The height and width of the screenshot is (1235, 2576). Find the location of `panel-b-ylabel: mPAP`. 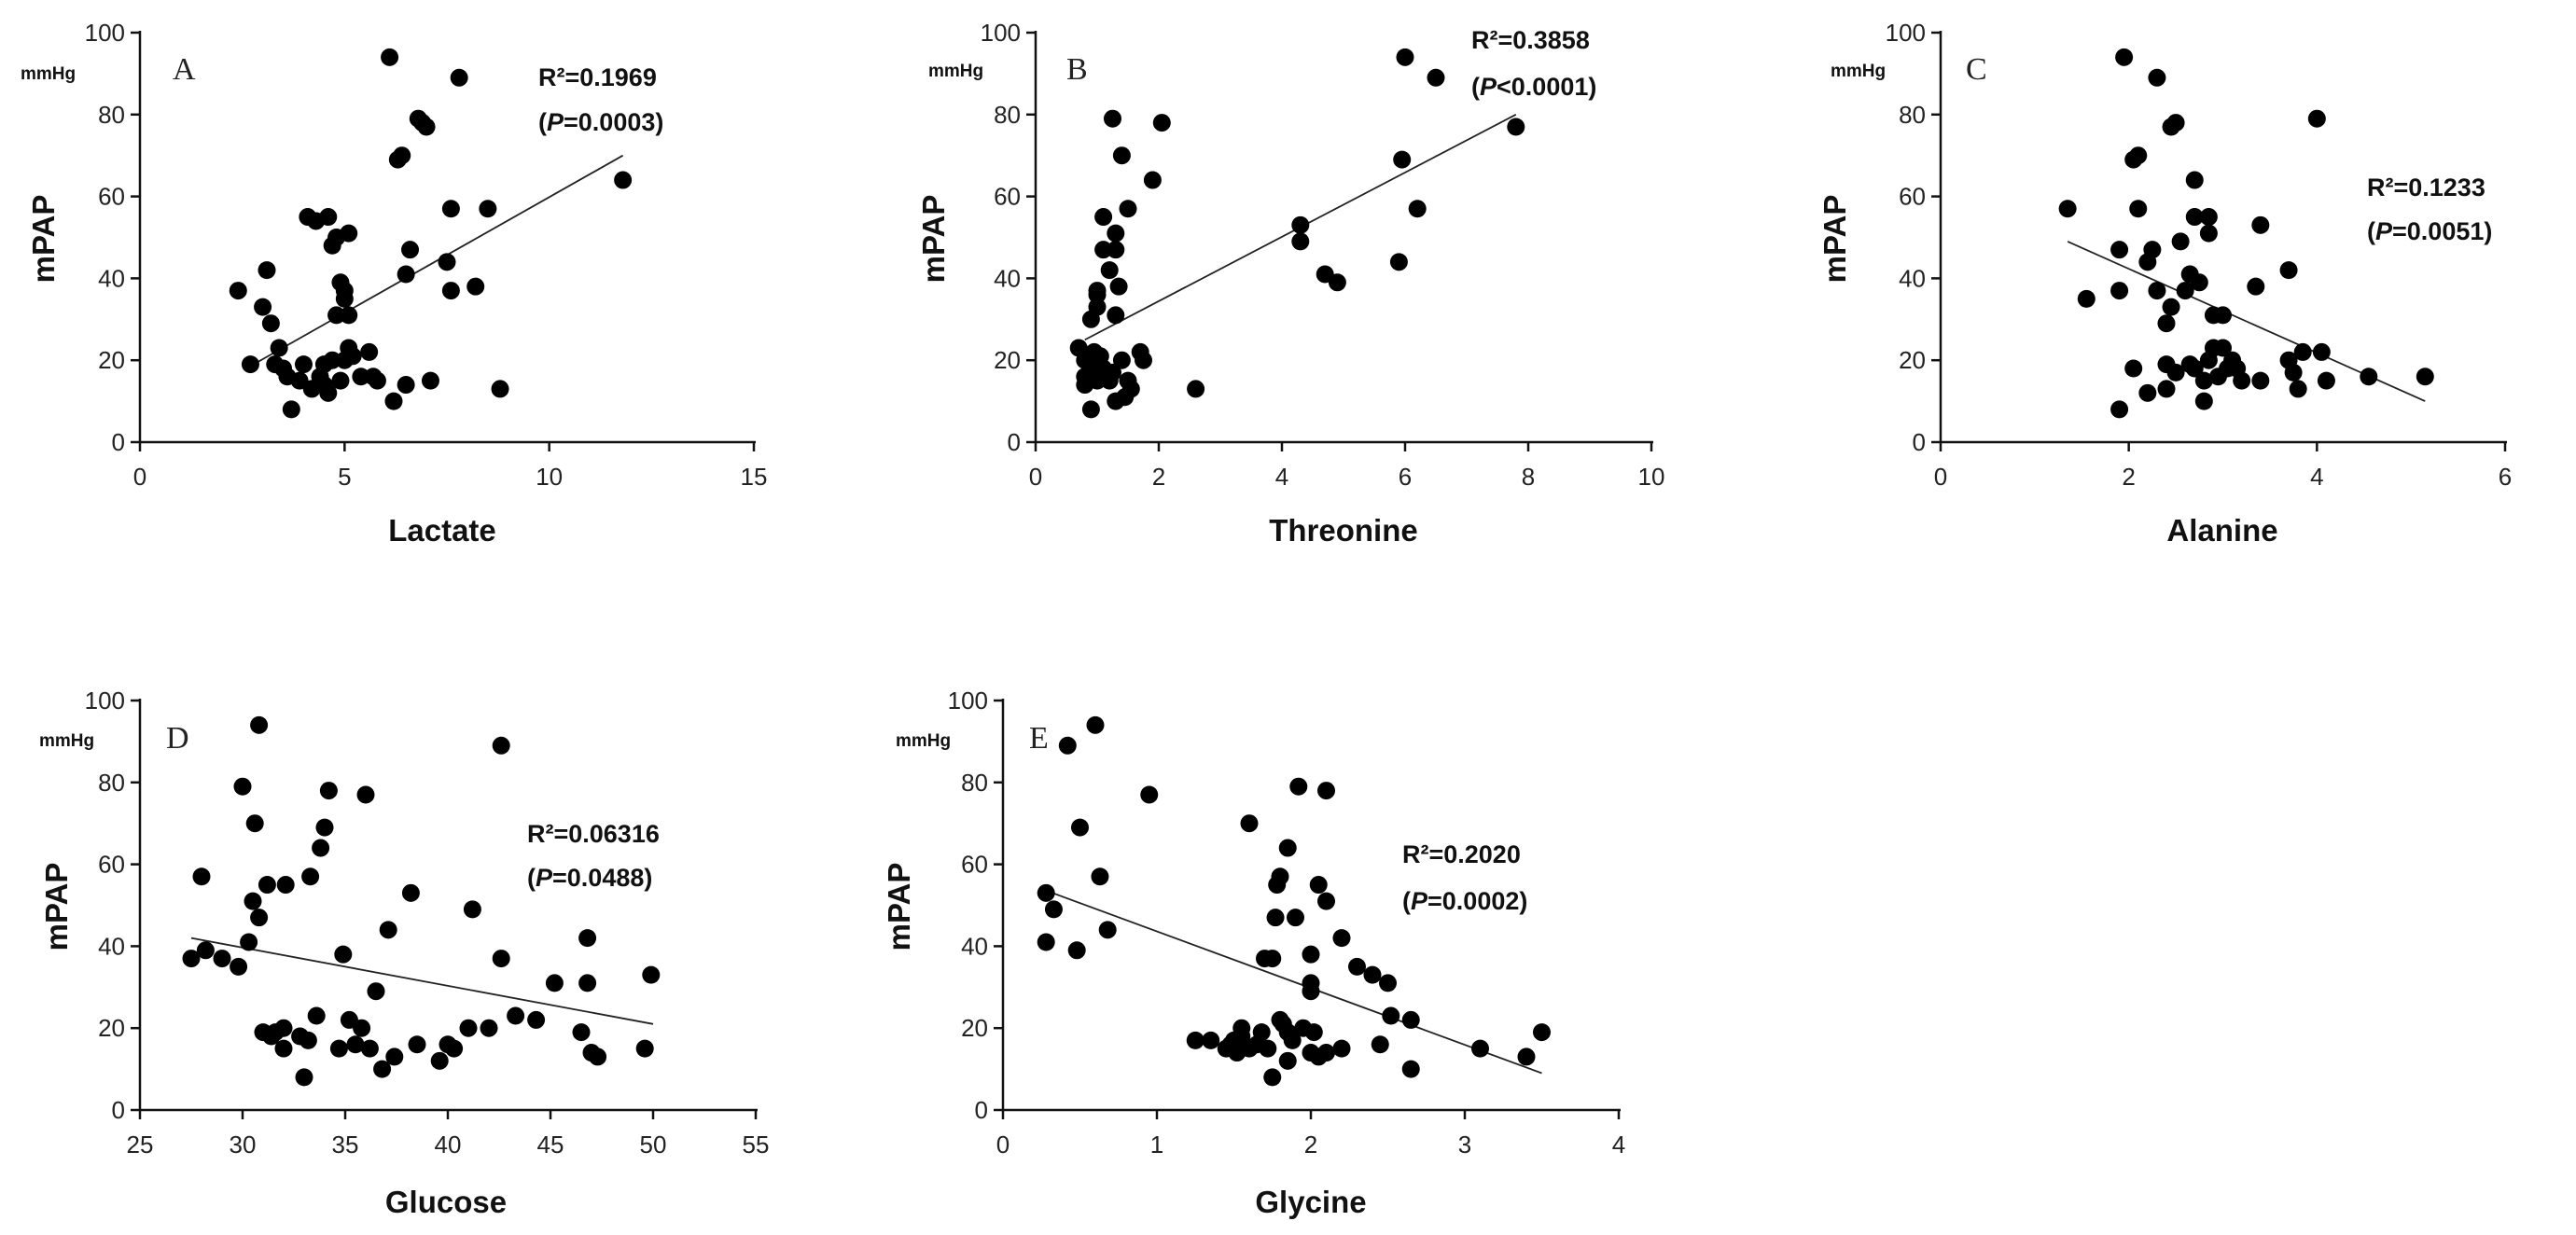

panel-b-ylabel: mPAP is located at coordinates (934, 240).